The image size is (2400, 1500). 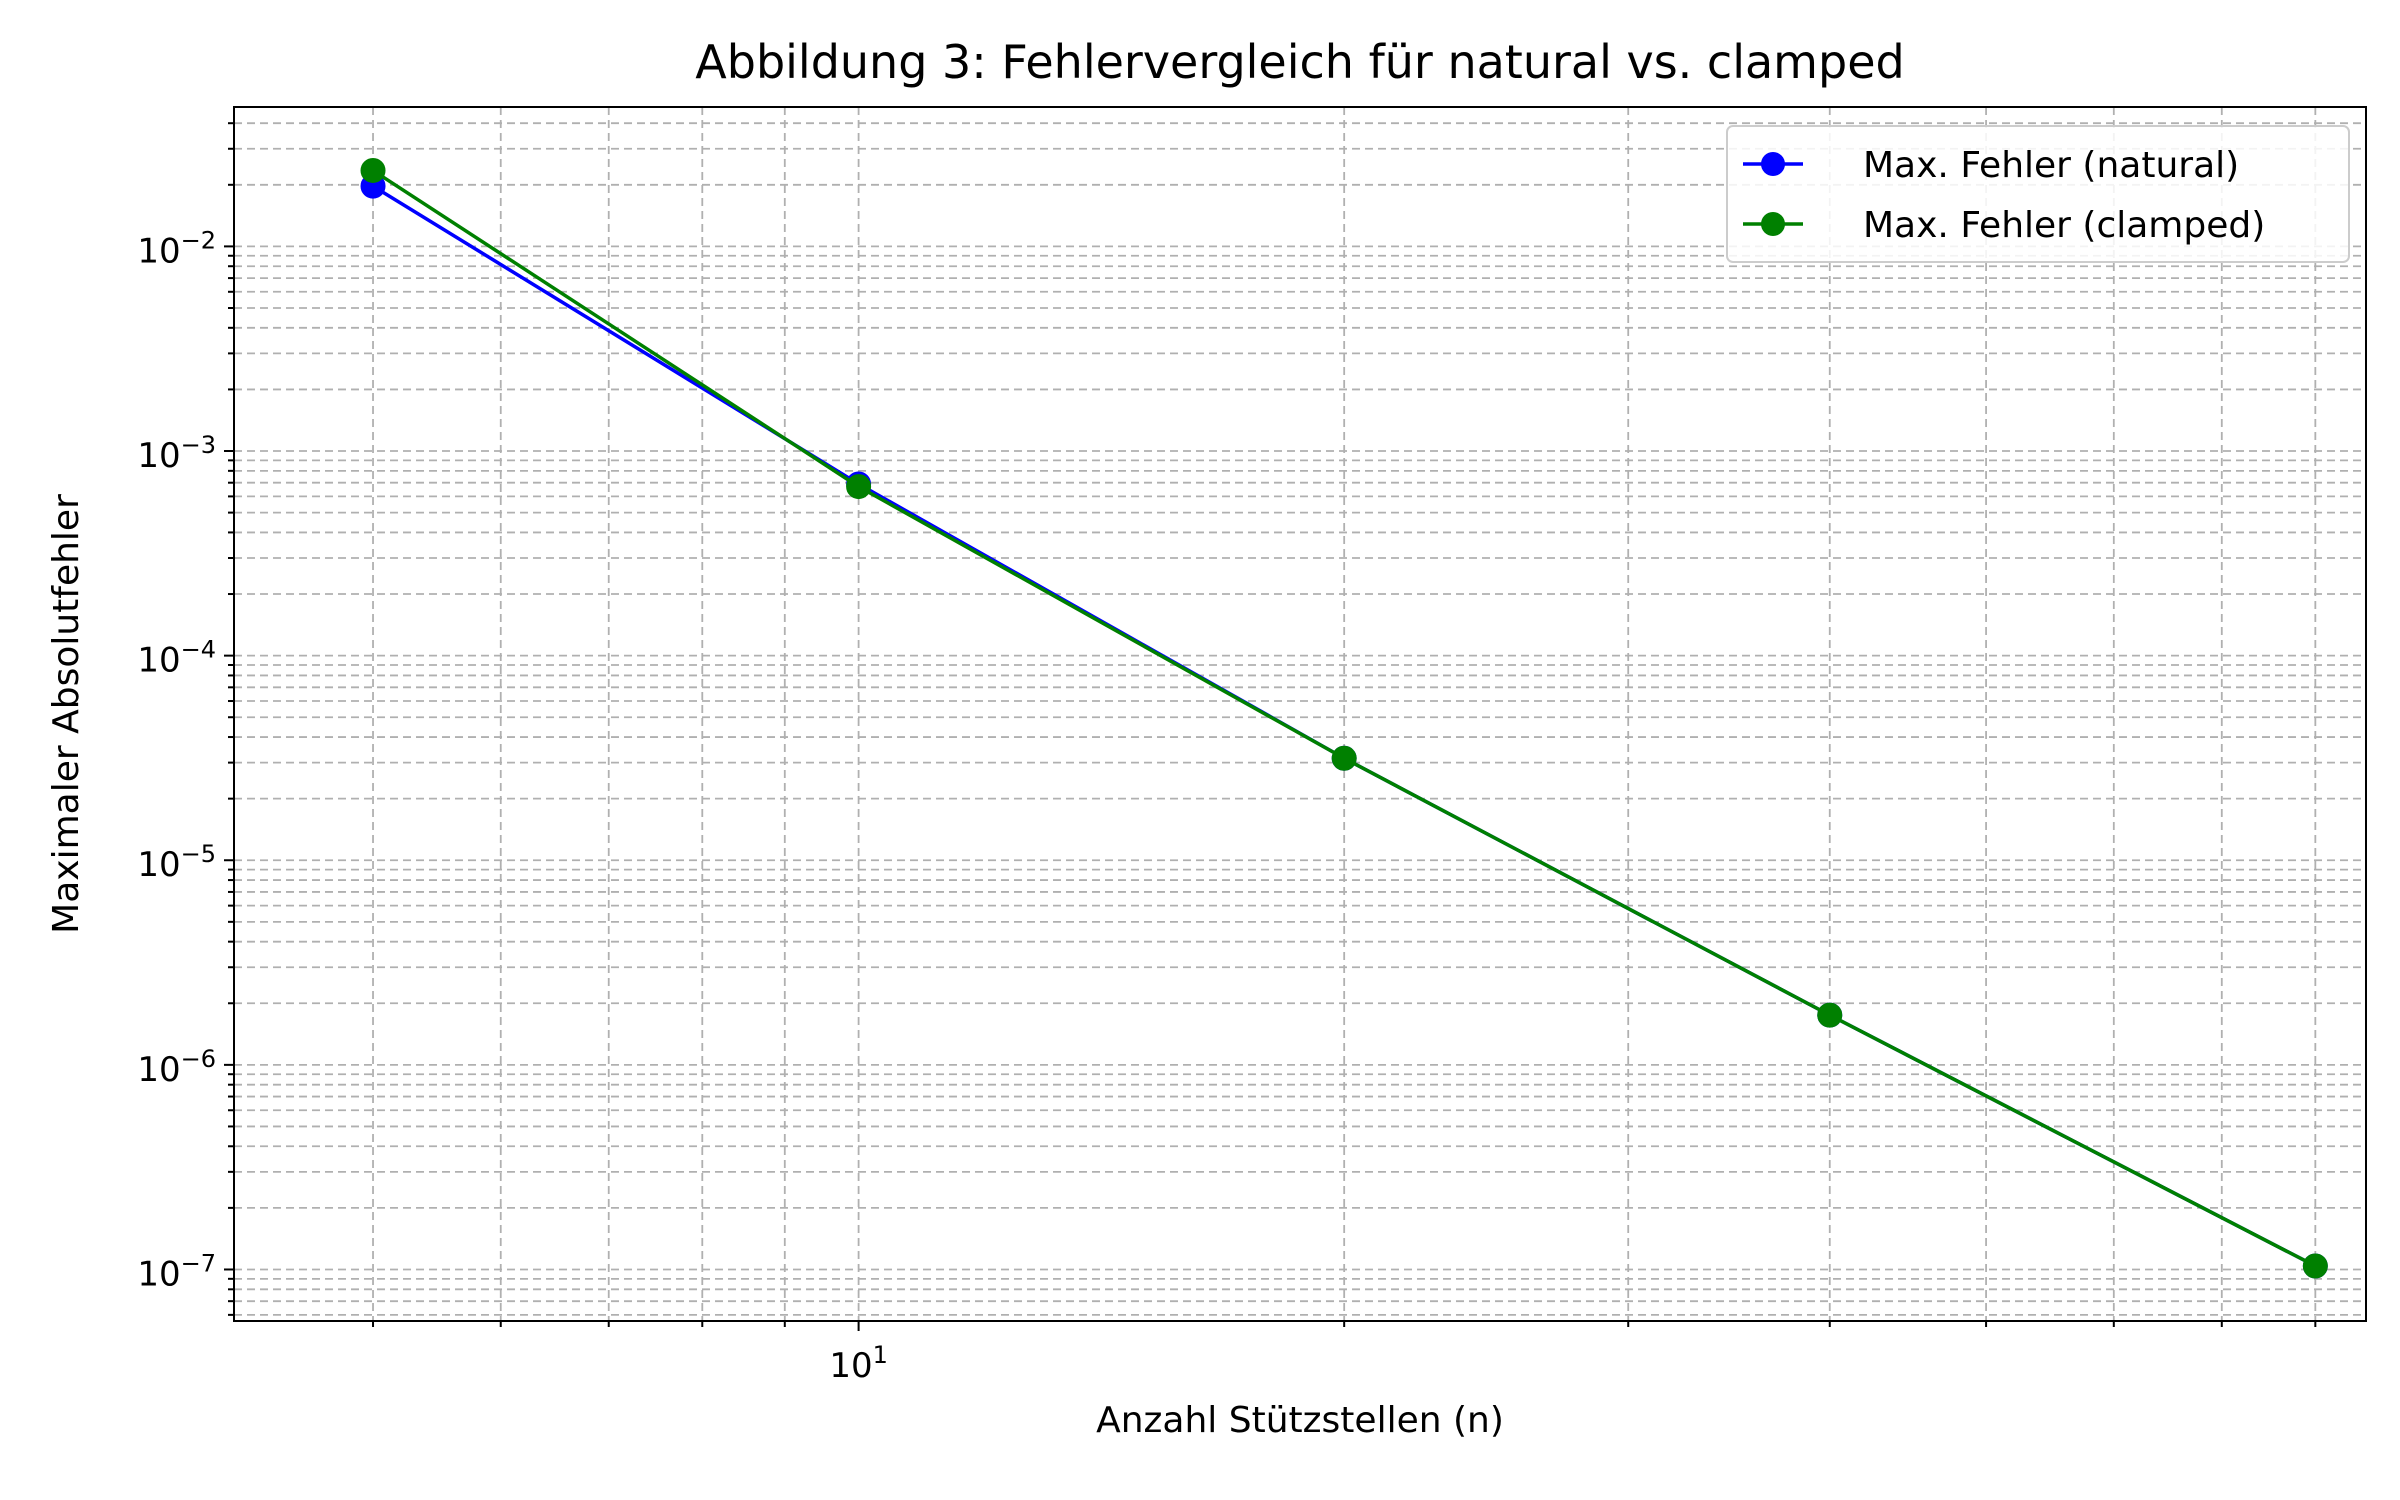 What do you see at coordinates (176, 658) in the screenshot?
I see `y-tick-label: 10⁻⁴` at bounding box center [176, 658].